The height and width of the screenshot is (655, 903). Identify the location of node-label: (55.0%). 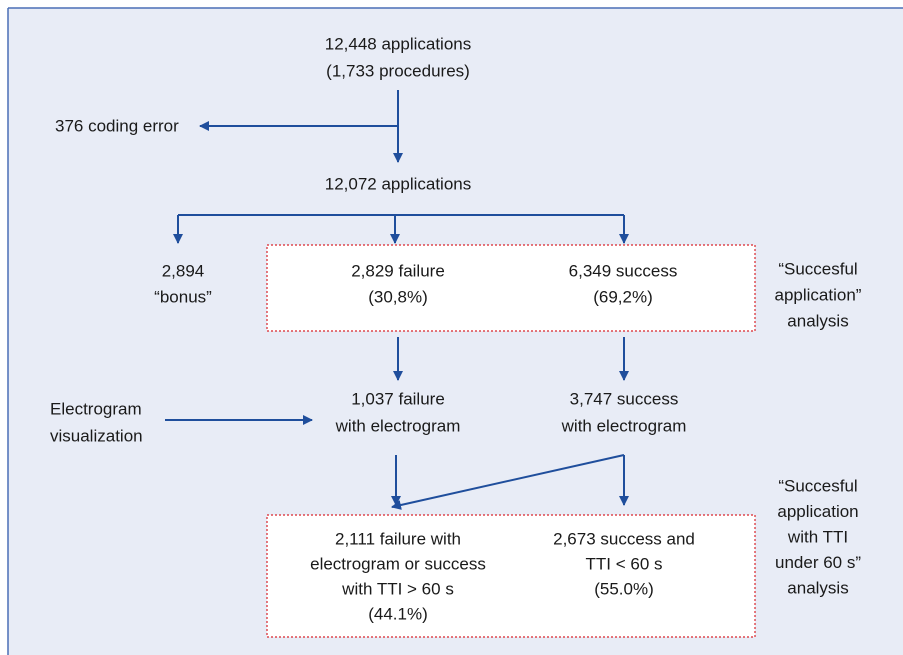
(624, 588).